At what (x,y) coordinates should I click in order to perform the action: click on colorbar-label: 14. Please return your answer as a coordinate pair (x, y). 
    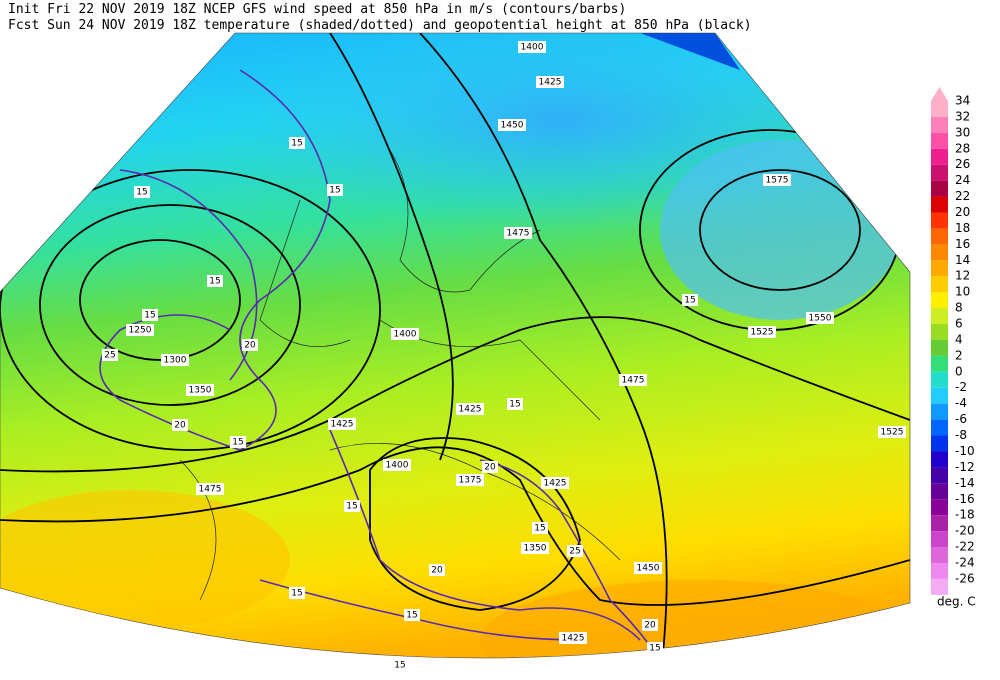
    Looking at the image, I should click on (962, 260).